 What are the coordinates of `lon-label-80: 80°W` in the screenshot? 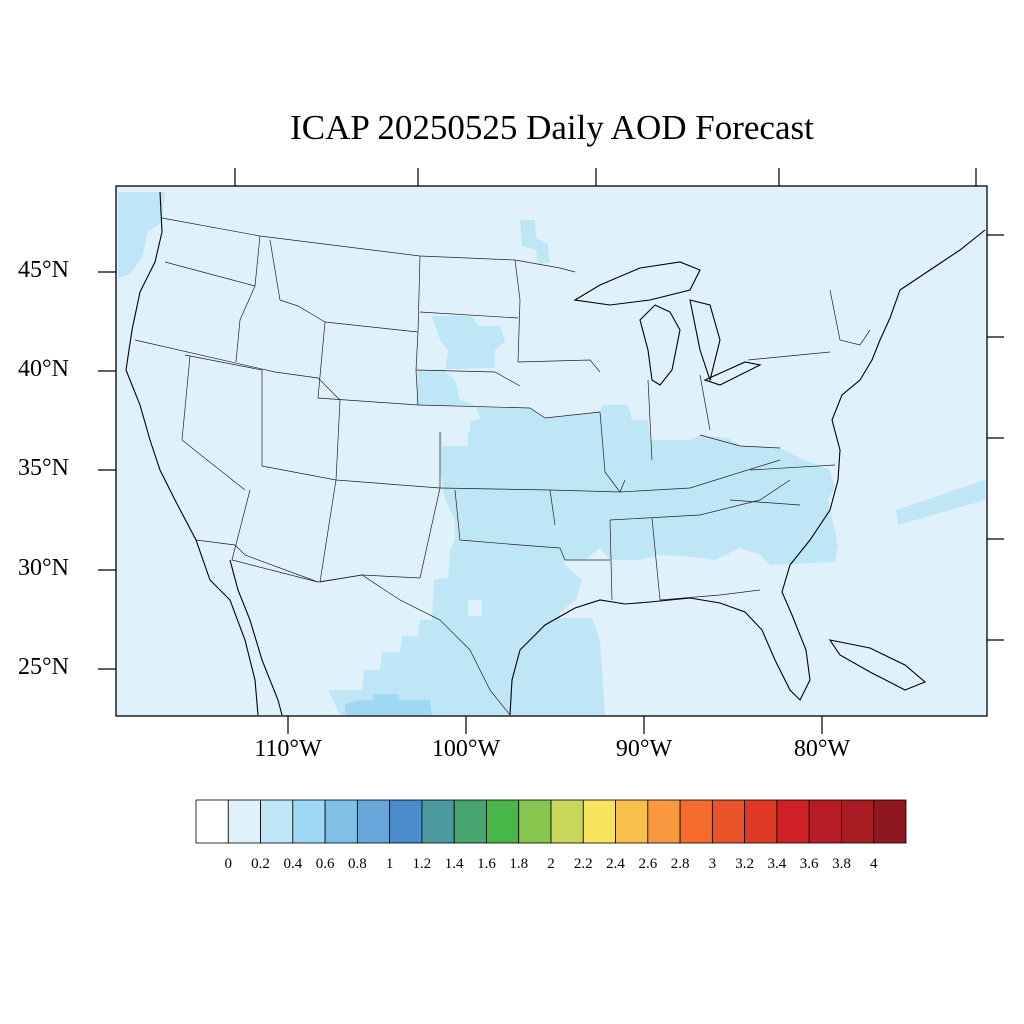 It's located at (822, 749).